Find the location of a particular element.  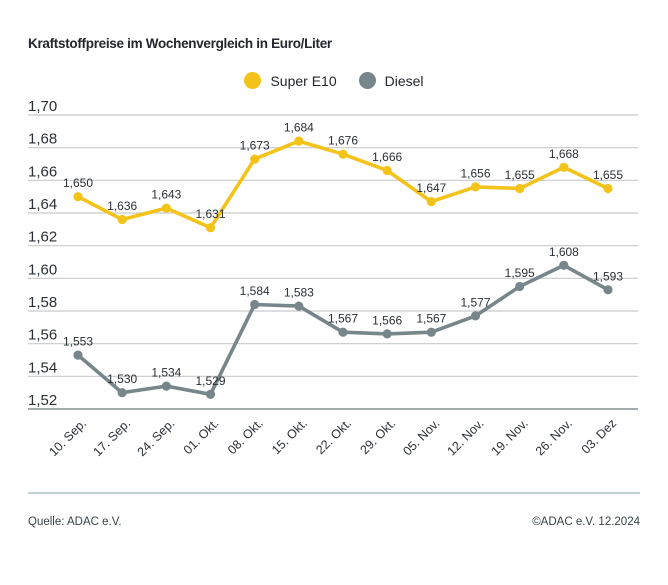

data-point-label-diesel: 1,583 is located at coordinates (299, 293).